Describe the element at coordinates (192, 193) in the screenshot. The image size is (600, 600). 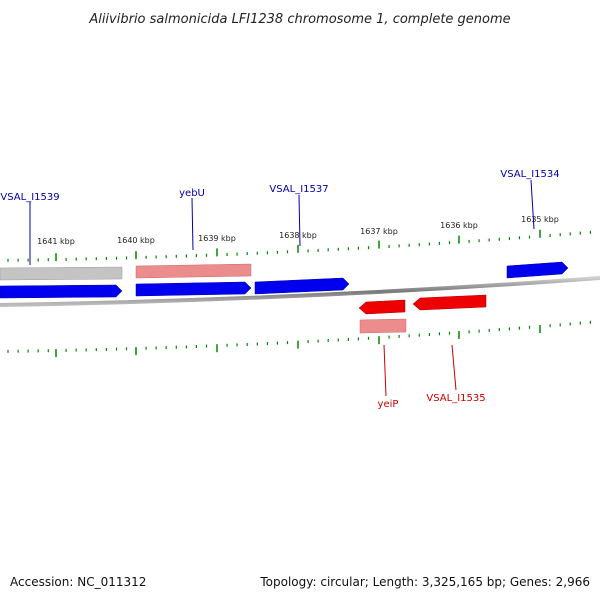
I see `gene-label-yebu: yebU` at that location.